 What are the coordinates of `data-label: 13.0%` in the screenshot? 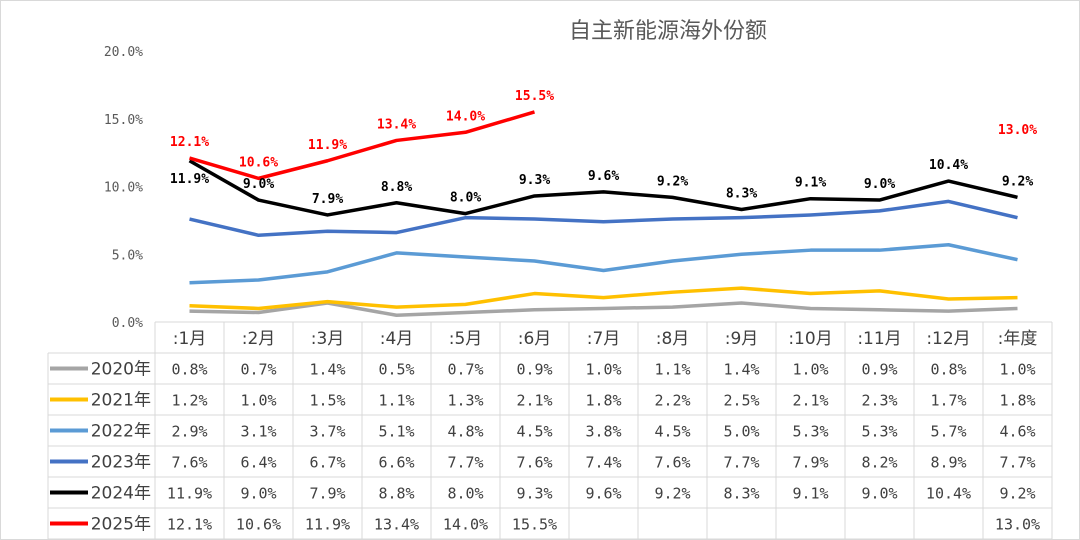 It's located at (1017, 130).